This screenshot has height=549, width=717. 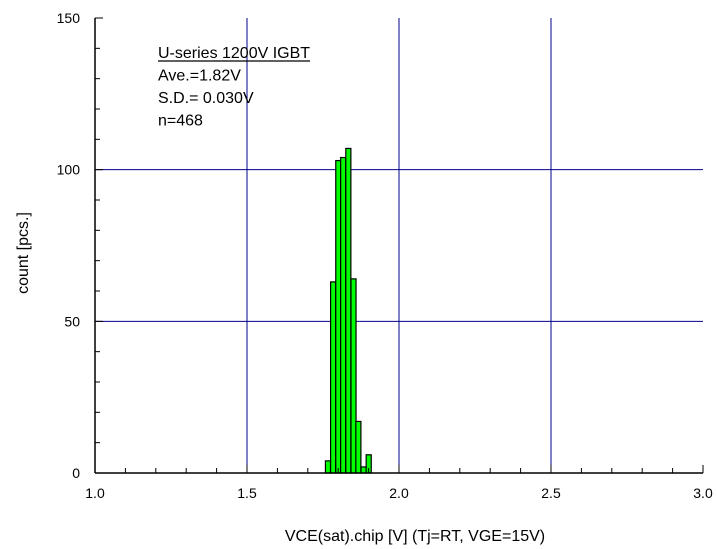 I want to click on y-tick-label: 100, so click(x=69, y=170).